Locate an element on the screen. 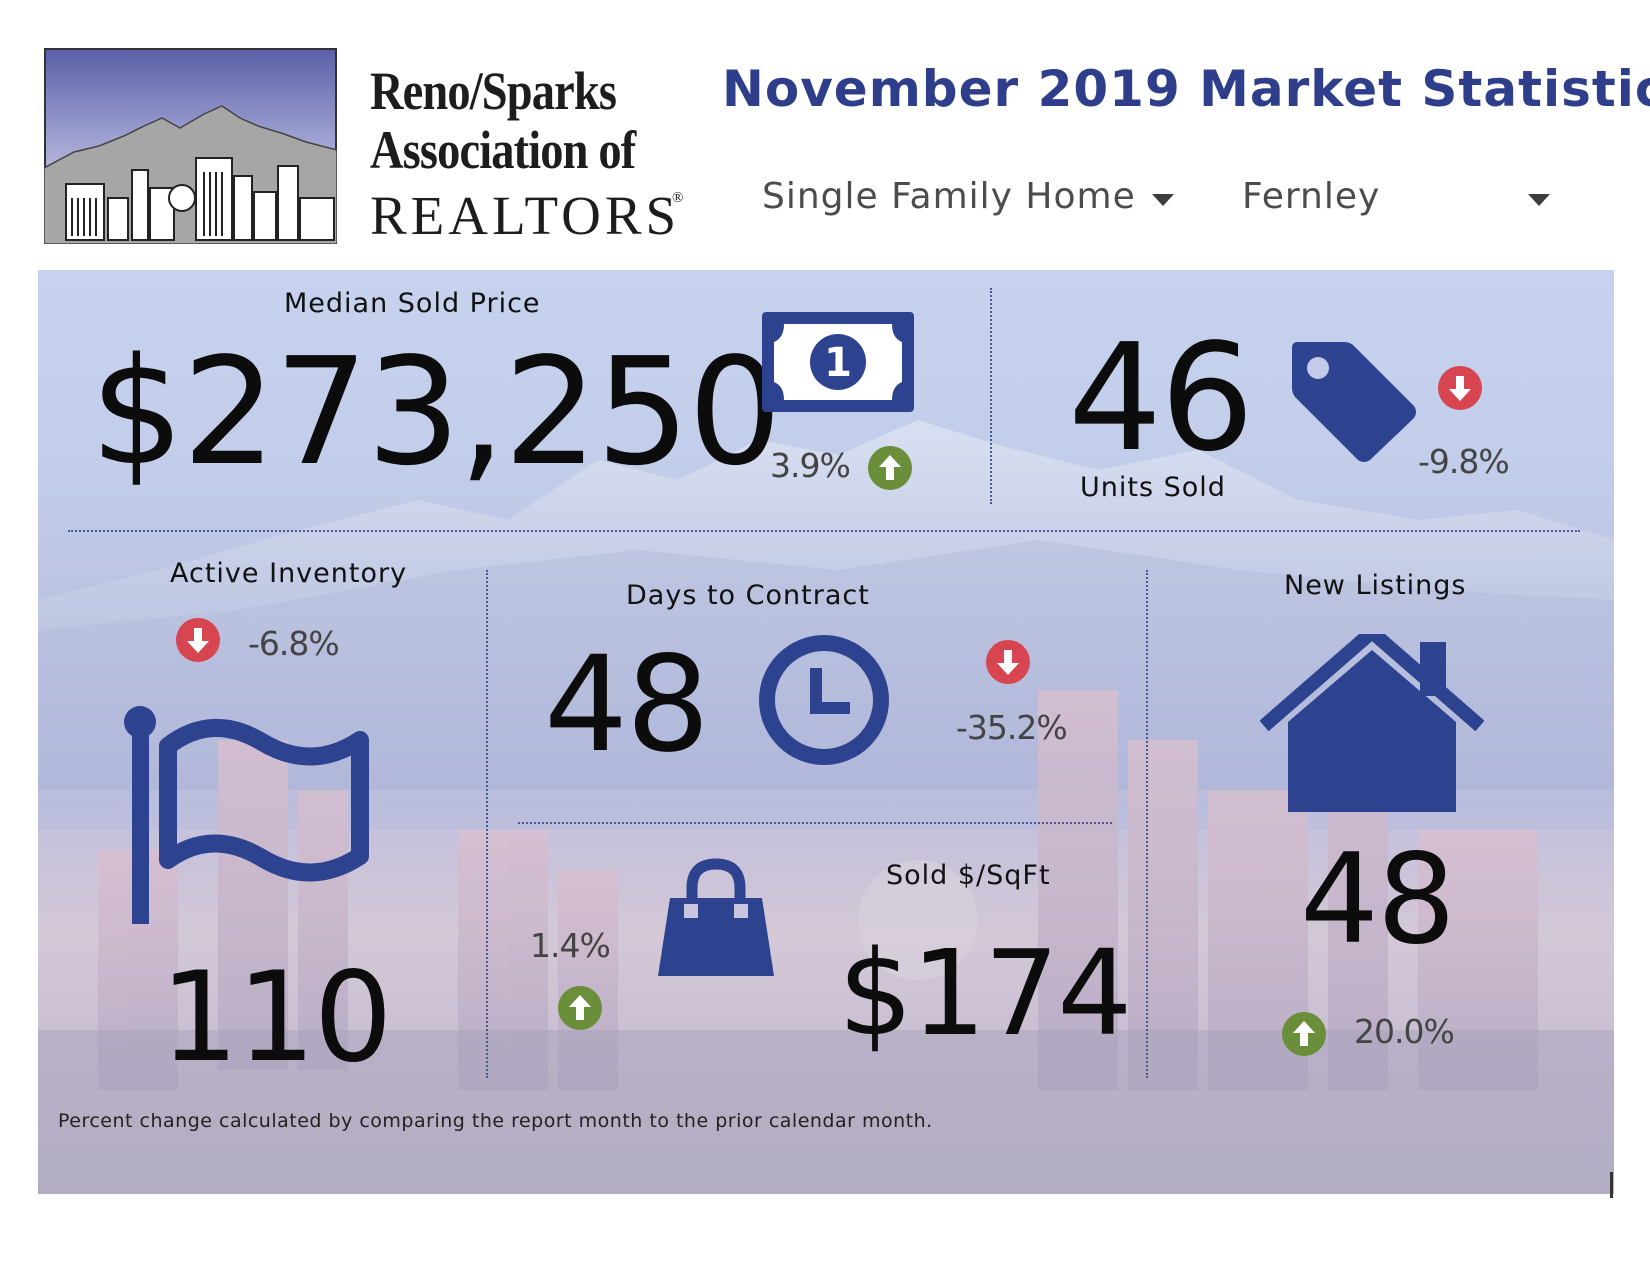 Image resolution: width=1650 pixels, height=1275 pixels. new-listings-change: 20.0% is located at coordinates (1404, 1031).